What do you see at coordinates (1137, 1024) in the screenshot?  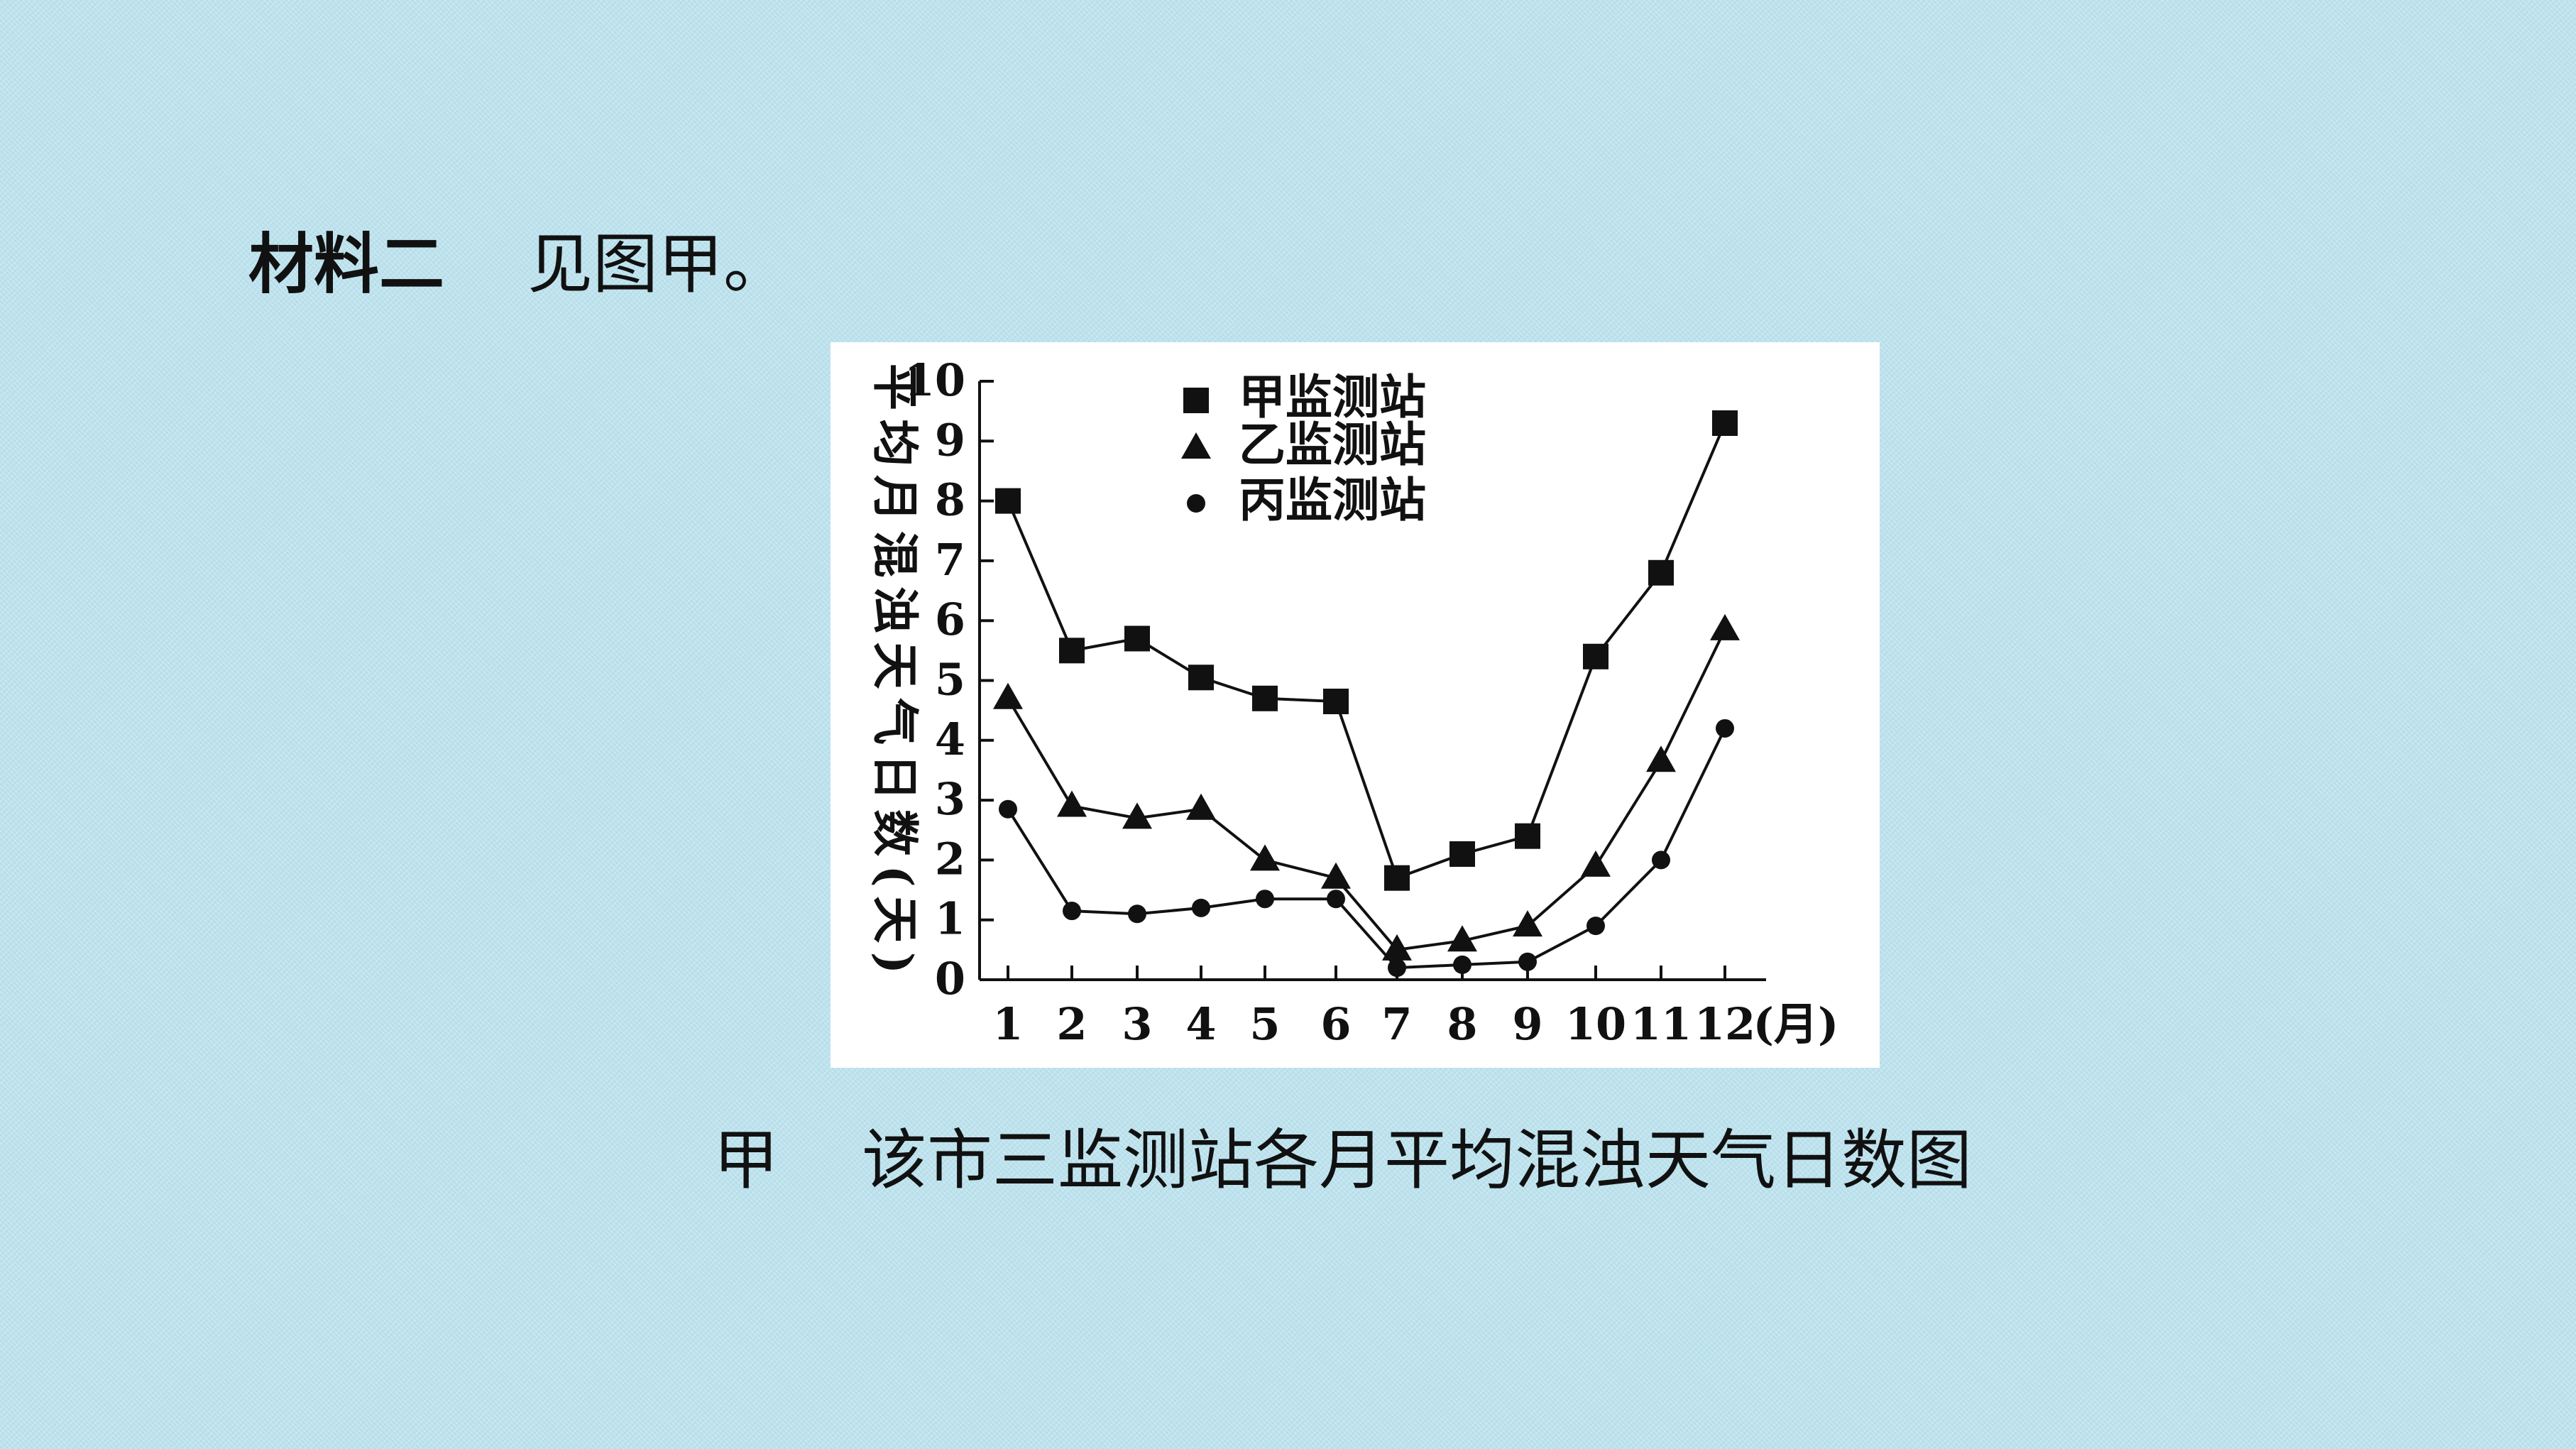 I see `x-tick-label: 3` at bounding box center [1137, 1024].